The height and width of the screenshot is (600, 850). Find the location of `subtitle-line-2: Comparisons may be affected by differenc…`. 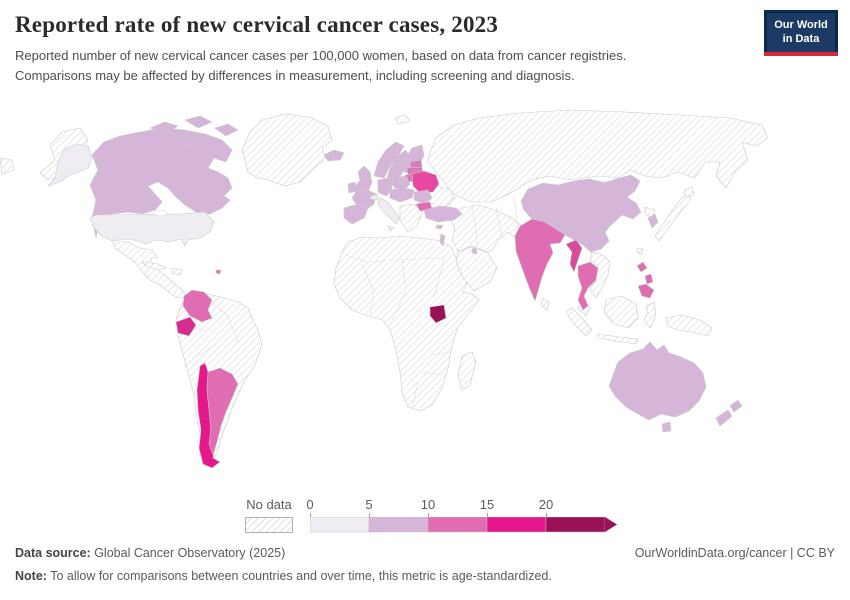

subtitle-line-2: Comparisons may be affected by differenc… is located at coordinates (295, 75).